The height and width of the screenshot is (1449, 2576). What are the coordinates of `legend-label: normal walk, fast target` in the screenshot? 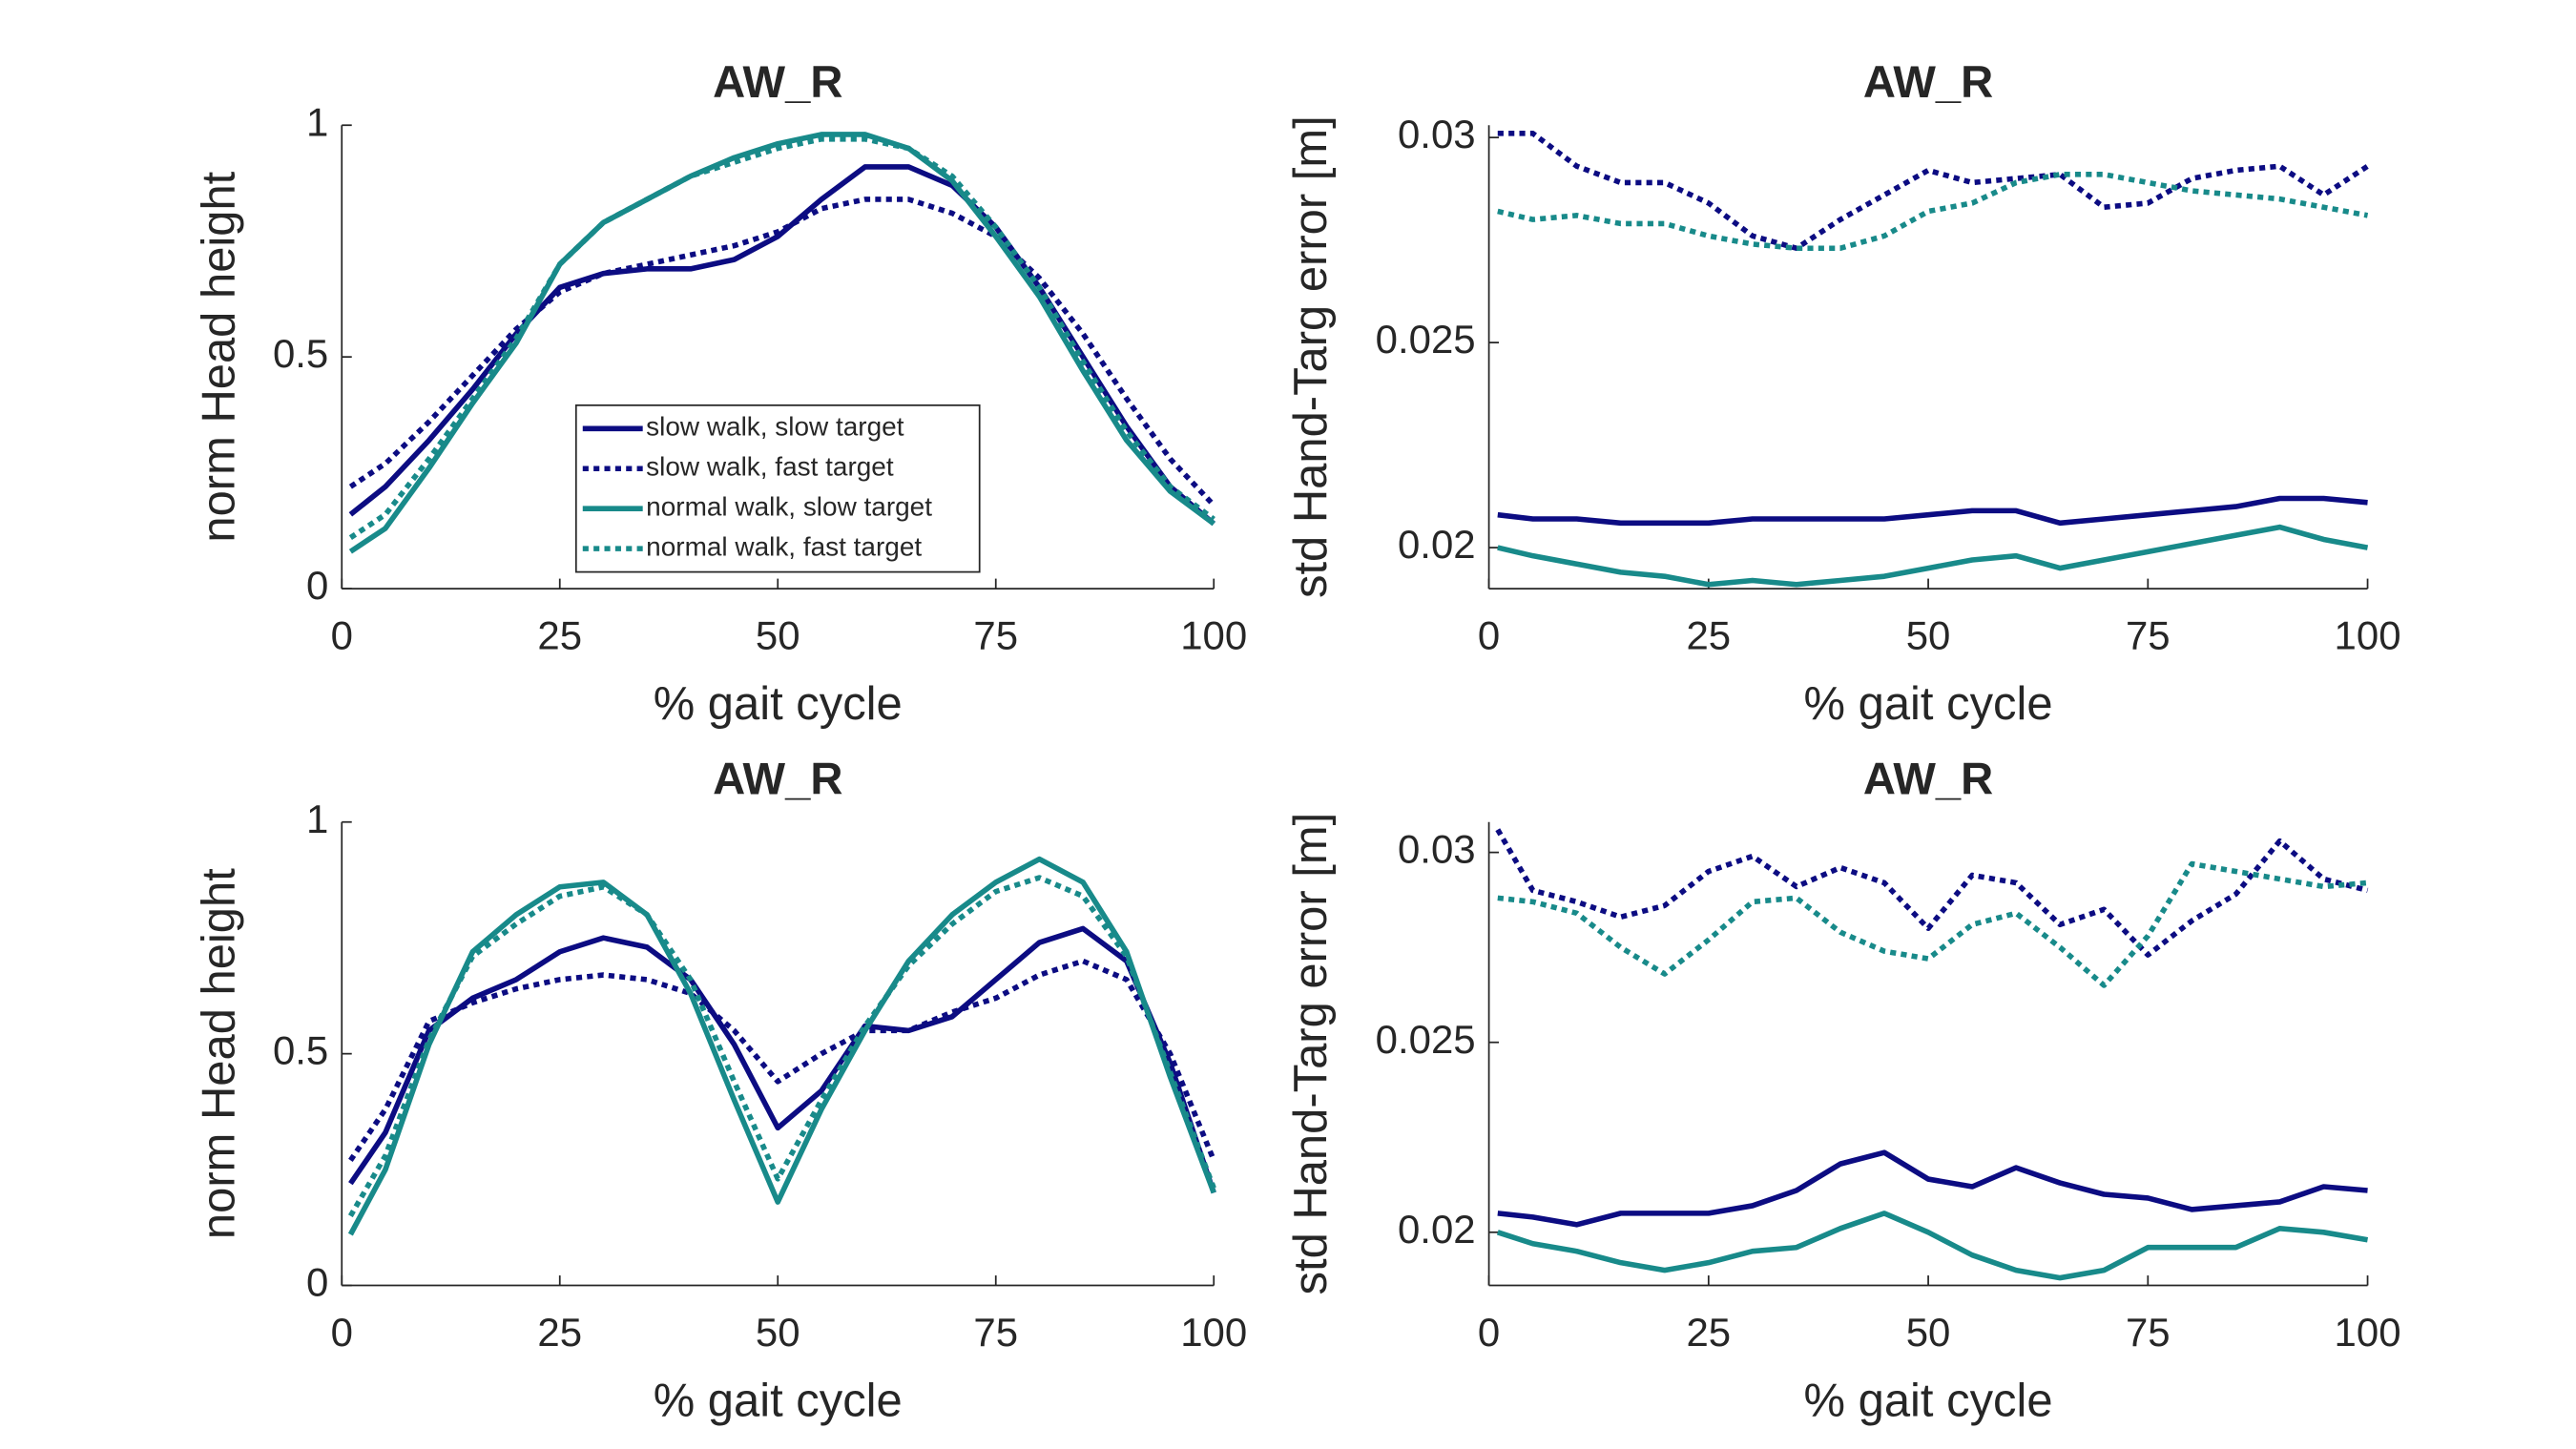 It's located at (784, 547).